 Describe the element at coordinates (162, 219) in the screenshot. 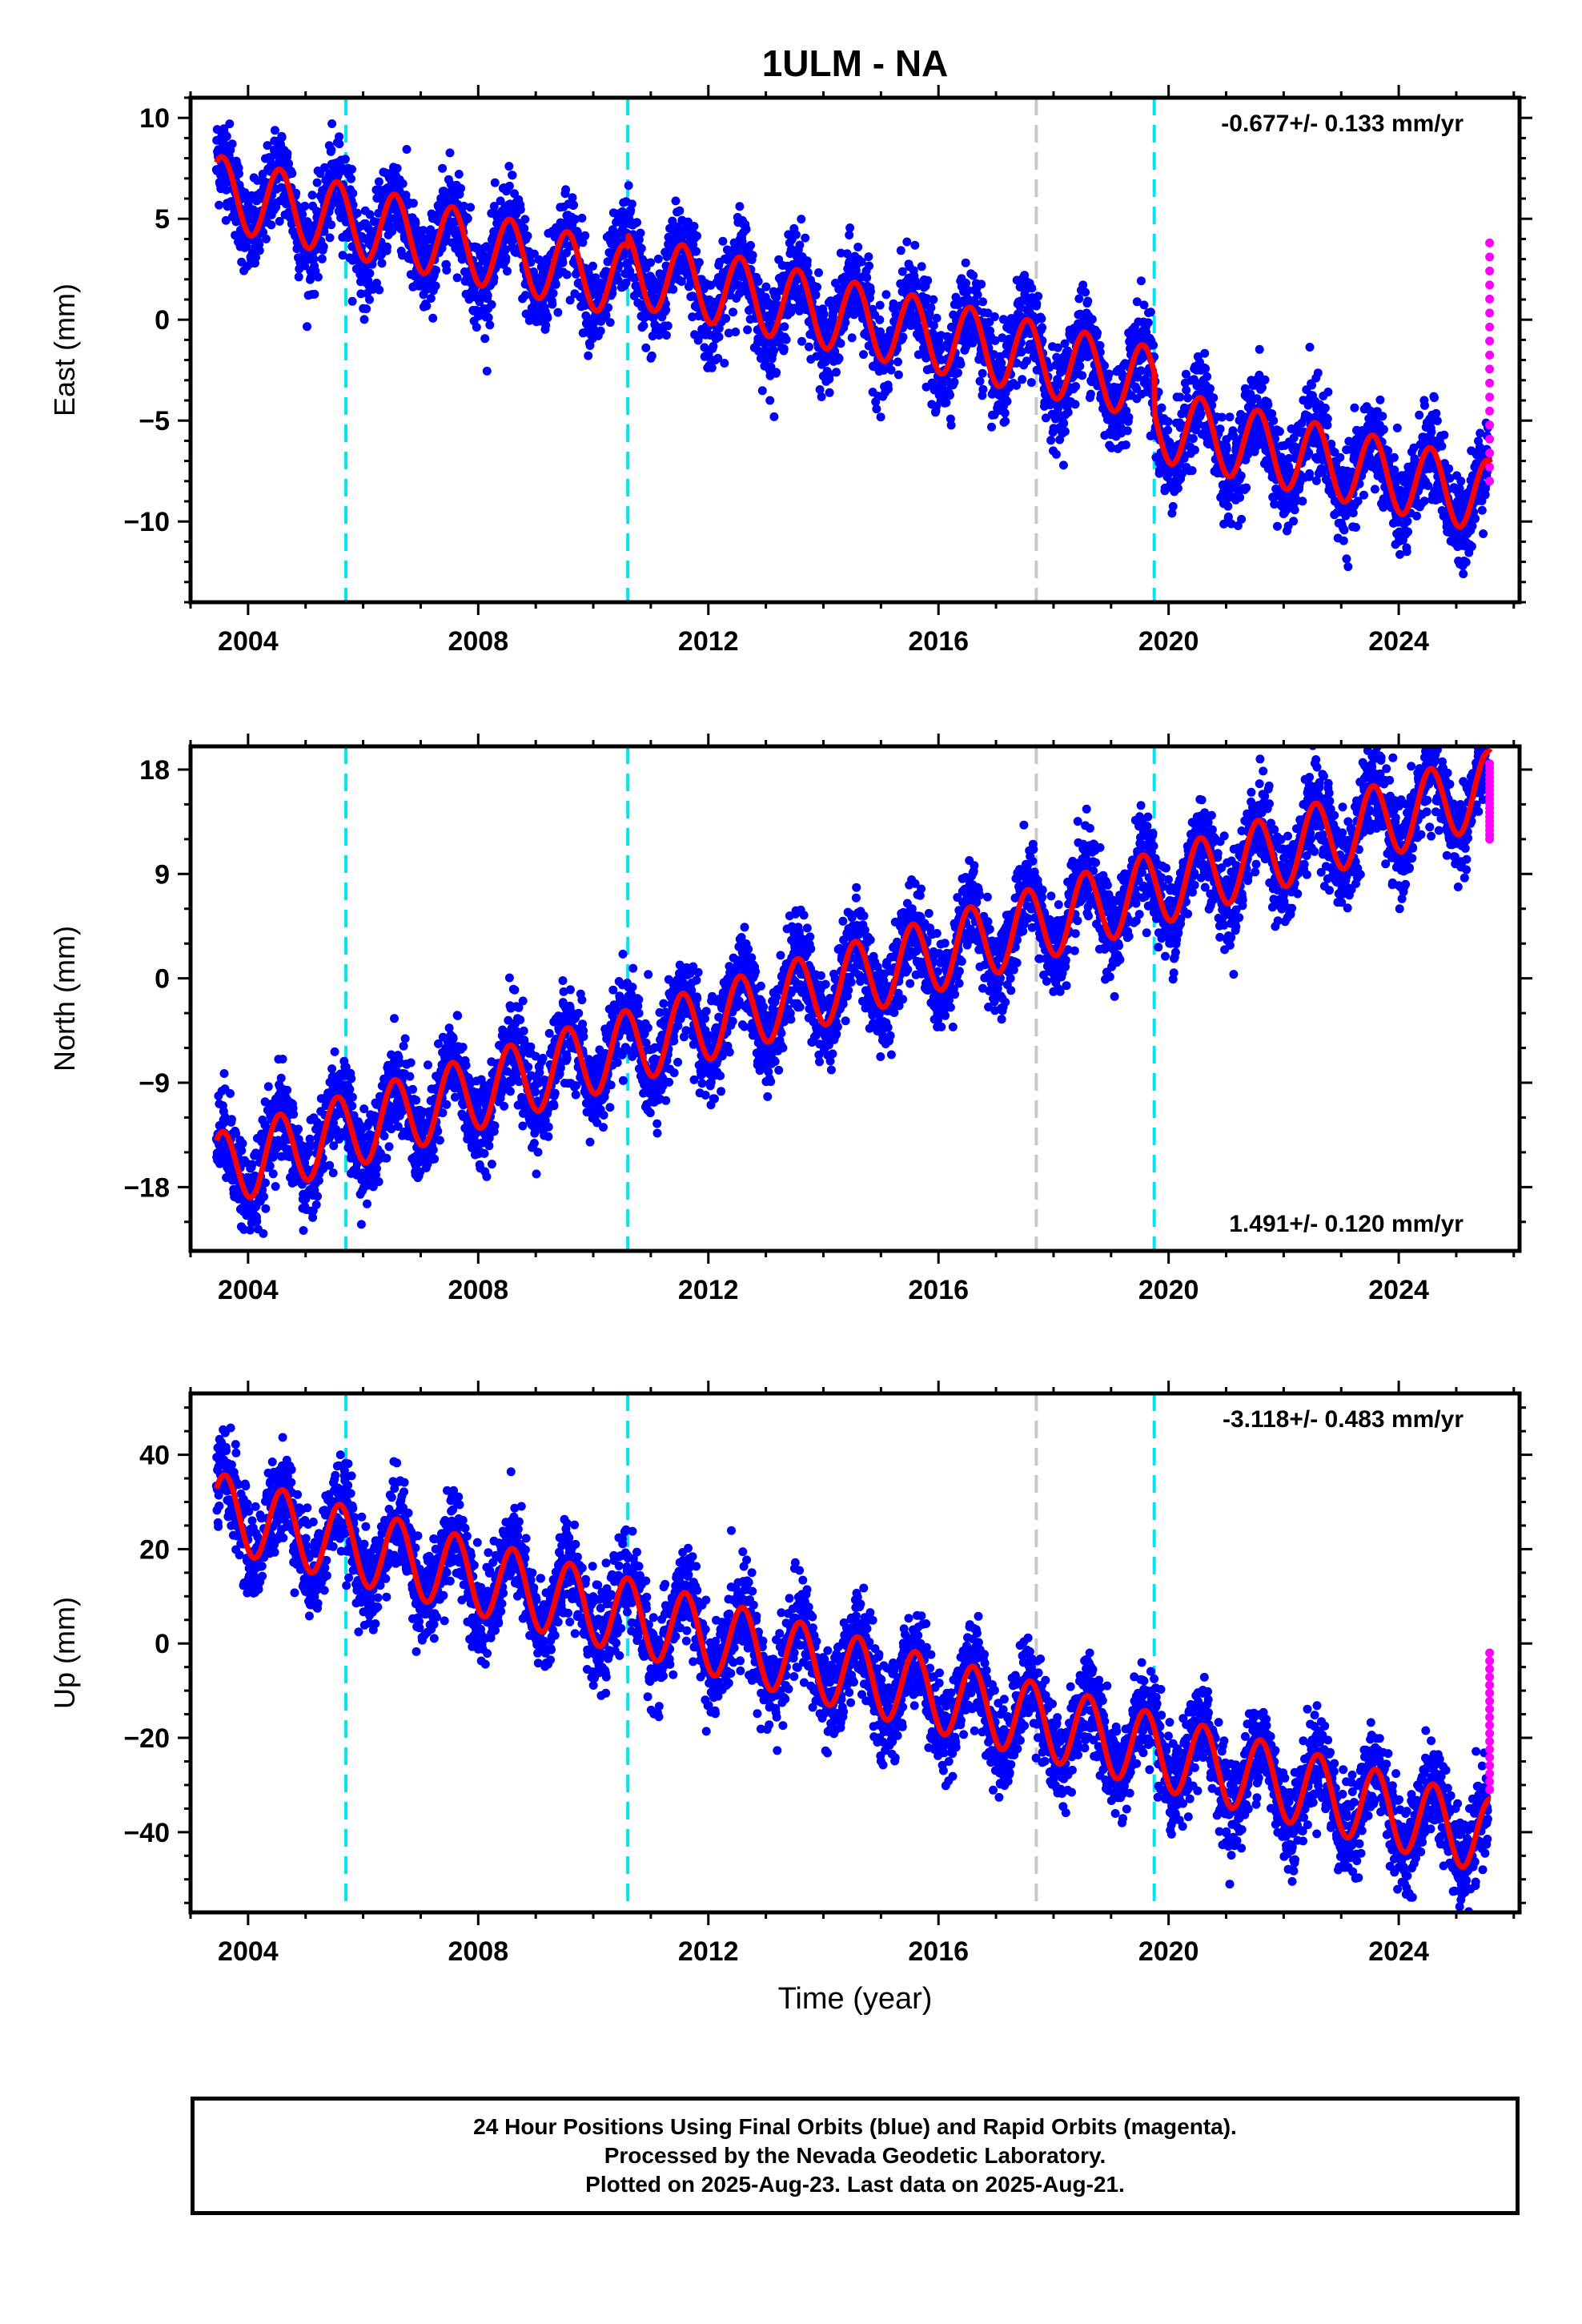

I see `y-tick-label: 5` at that location.